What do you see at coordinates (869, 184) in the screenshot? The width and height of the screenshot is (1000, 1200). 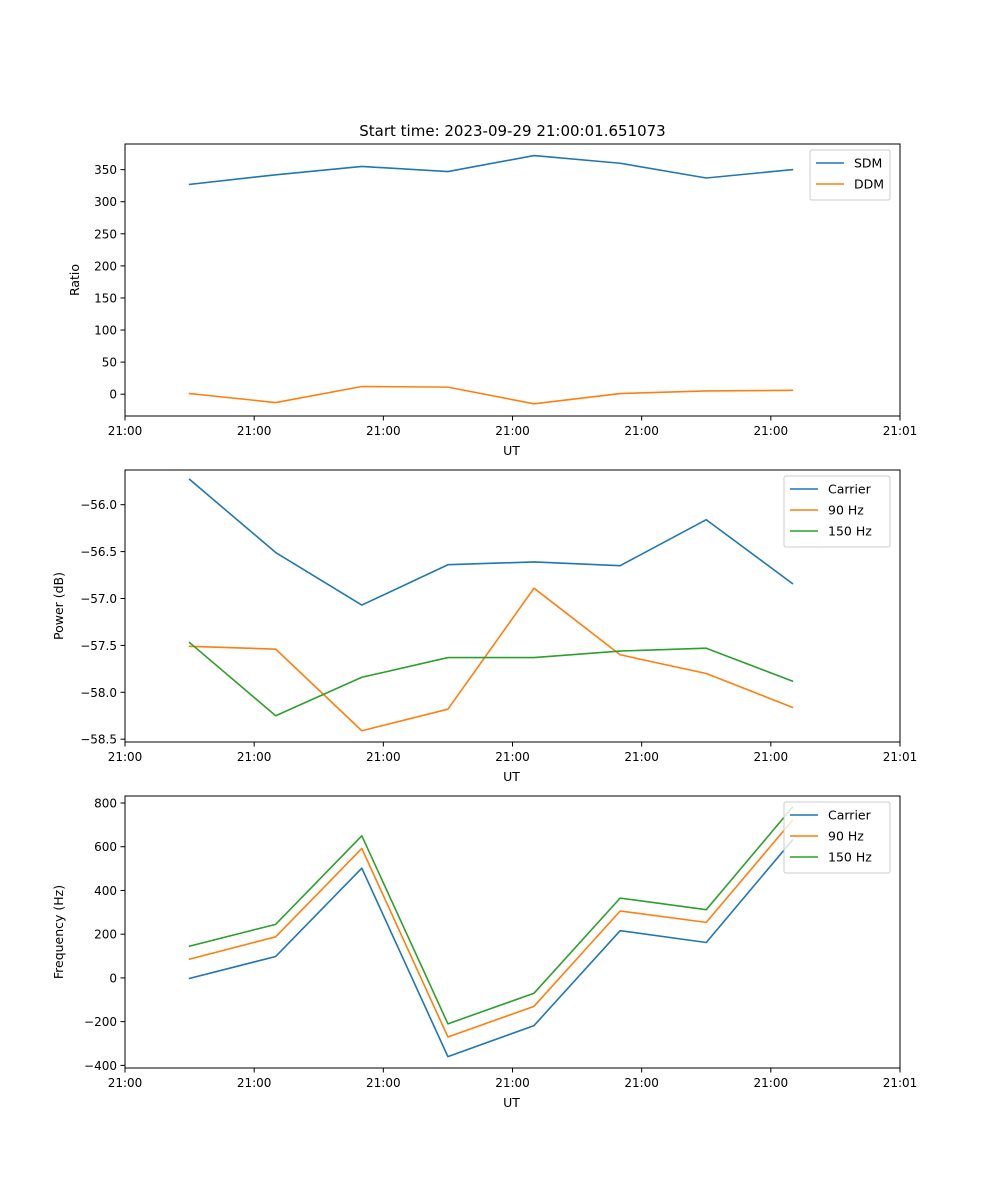 I see `ratio-legend-label-ddm: DDM` at bounding box center [869, 184].